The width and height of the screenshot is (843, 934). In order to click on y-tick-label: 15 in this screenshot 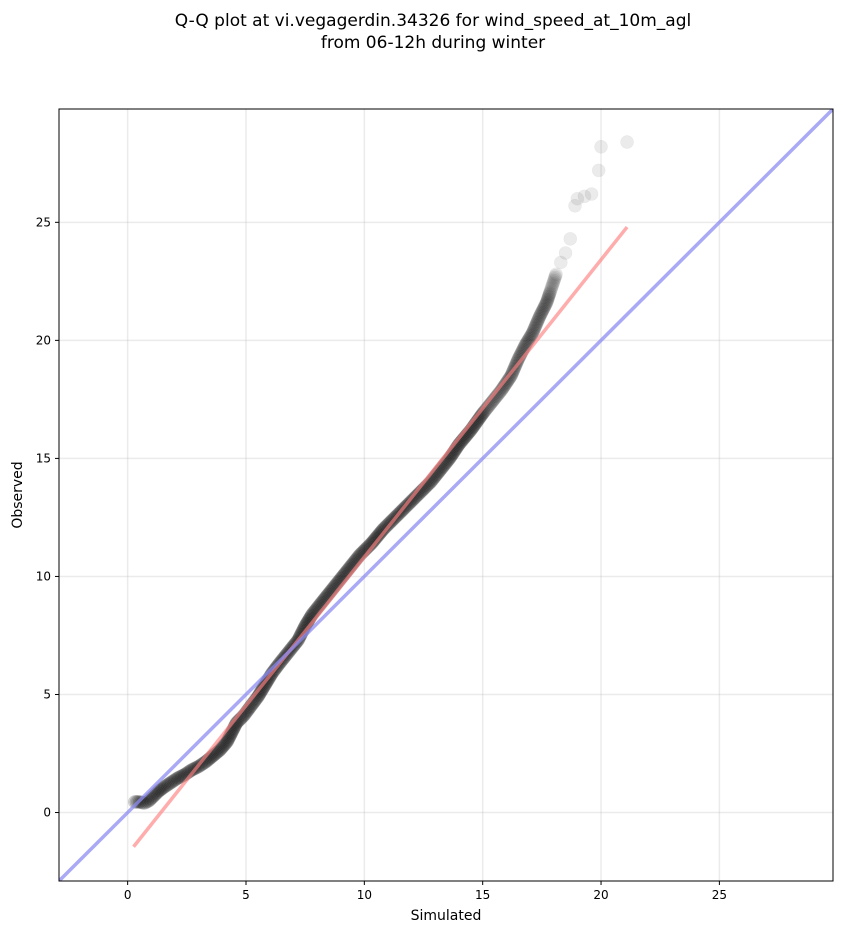, I will do `click(43, 458)`.